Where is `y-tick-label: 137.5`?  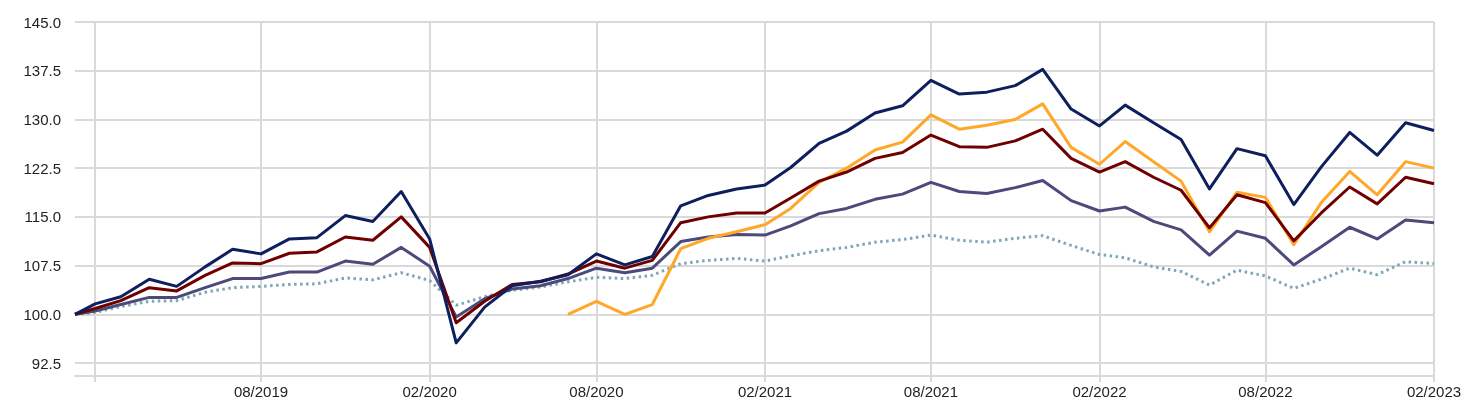
y-tick-label: 137.5 is located at coordinates (42, 71).